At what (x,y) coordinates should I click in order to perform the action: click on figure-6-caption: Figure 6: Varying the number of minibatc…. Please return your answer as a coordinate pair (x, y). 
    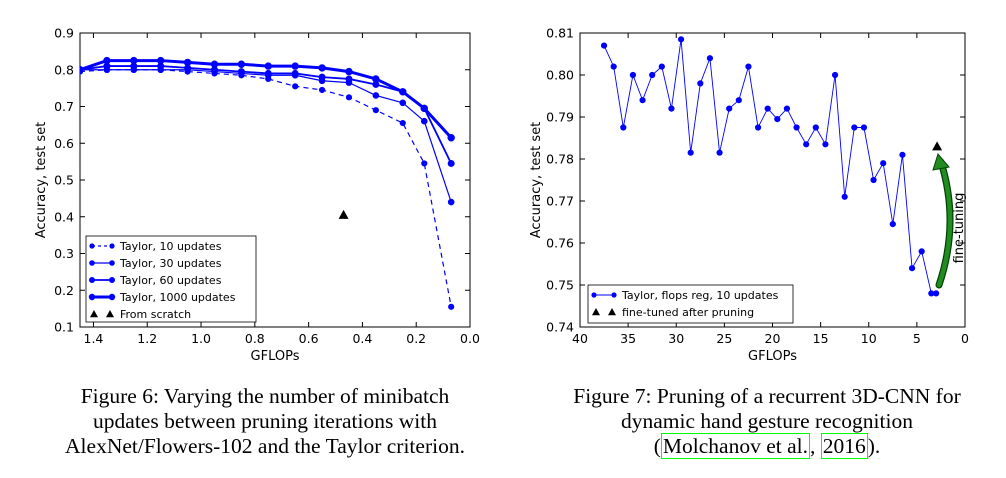
    Looking at the image, I should click on (265, 421).